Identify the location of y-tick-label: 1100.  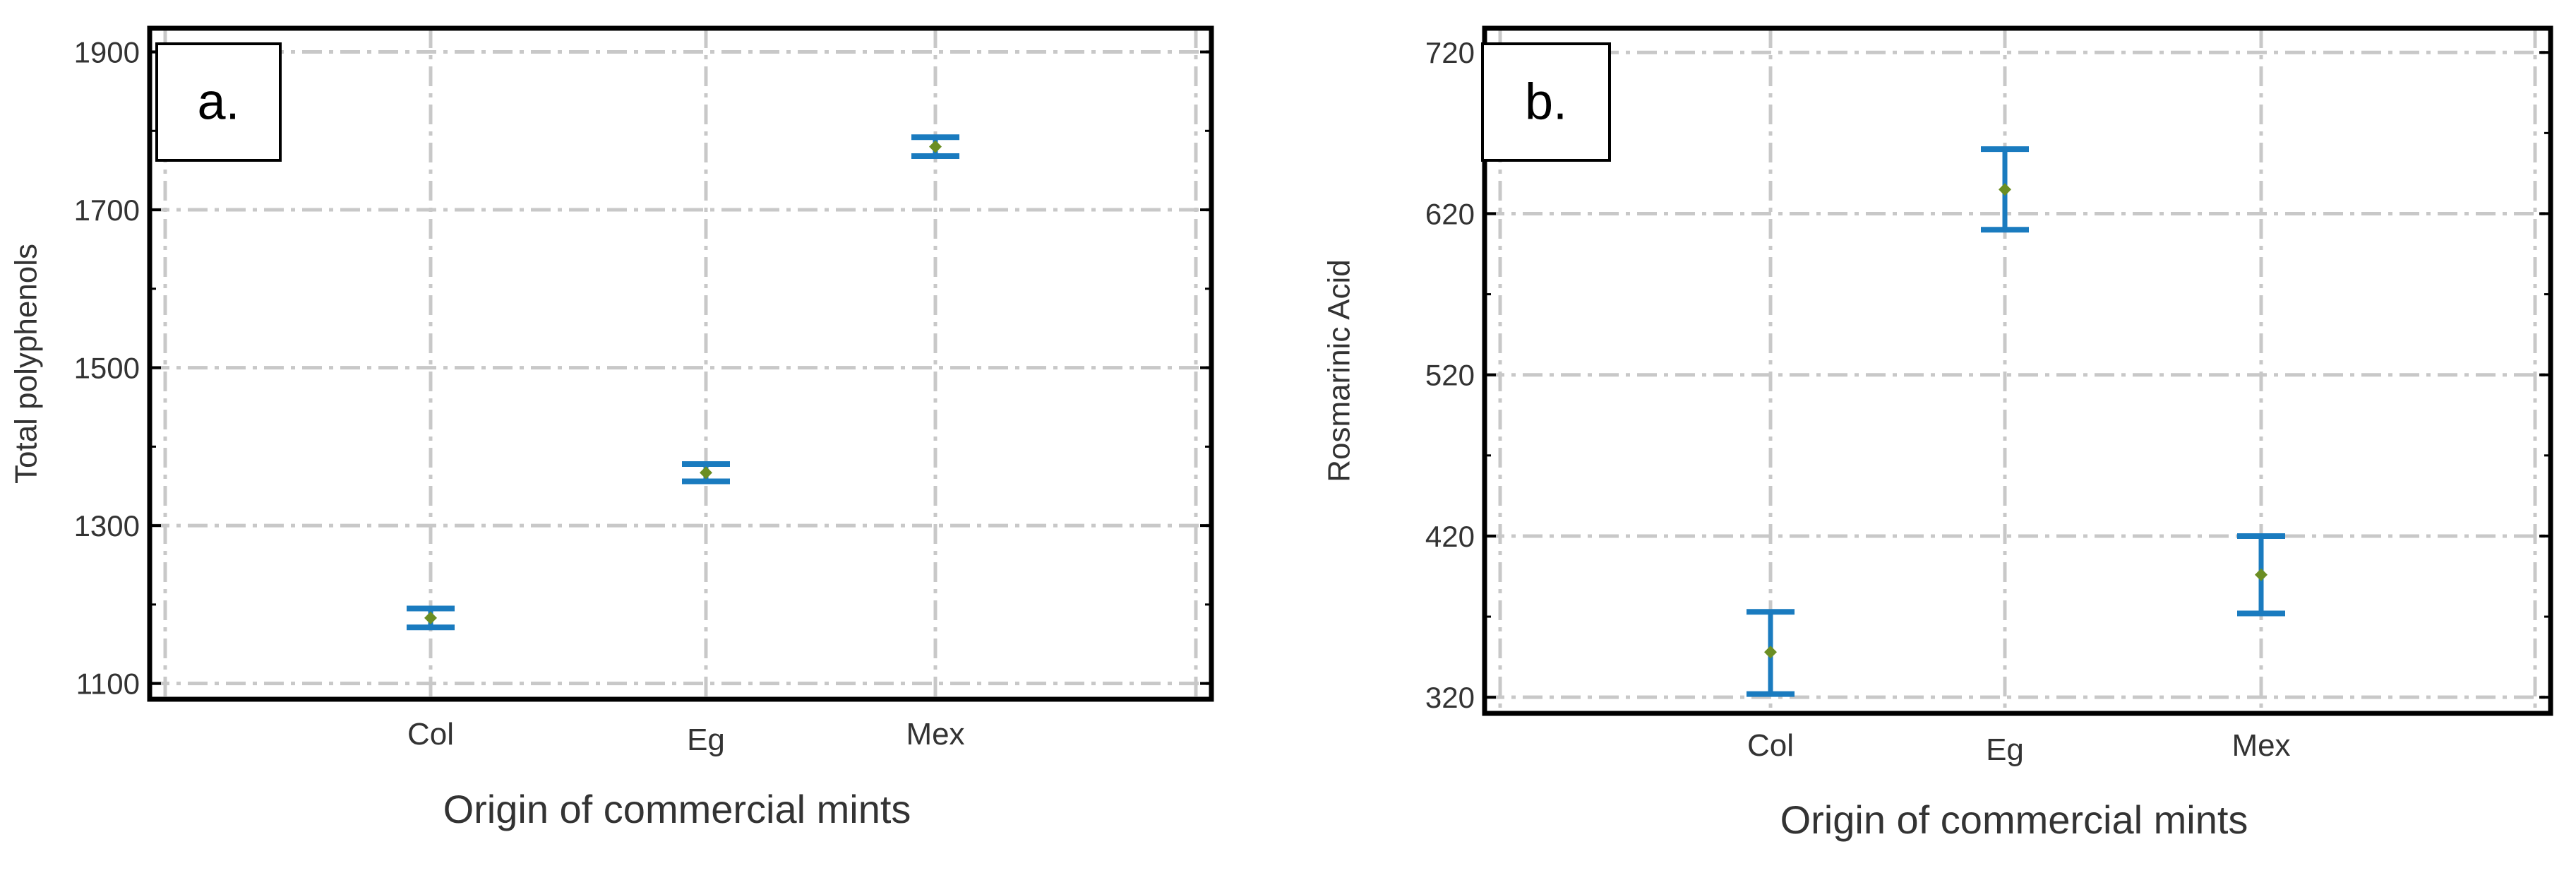
(108, 684).